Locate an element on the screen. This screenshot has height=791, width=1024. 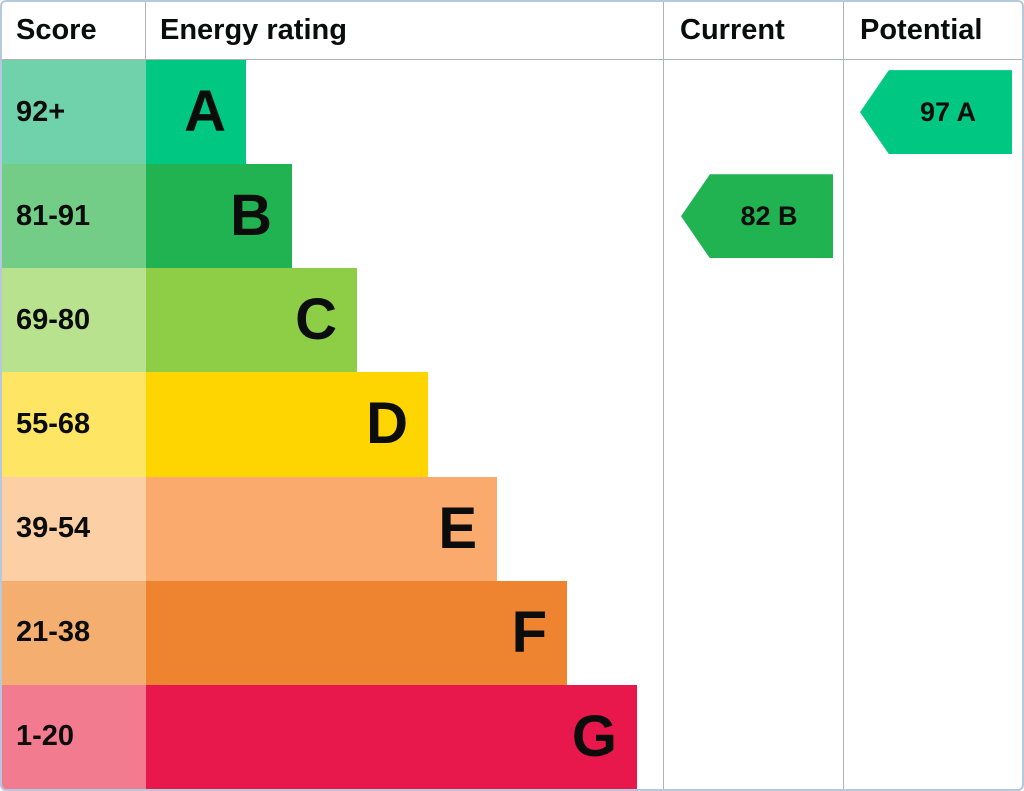
rating-bar: E is located at coordinates (321, 528).